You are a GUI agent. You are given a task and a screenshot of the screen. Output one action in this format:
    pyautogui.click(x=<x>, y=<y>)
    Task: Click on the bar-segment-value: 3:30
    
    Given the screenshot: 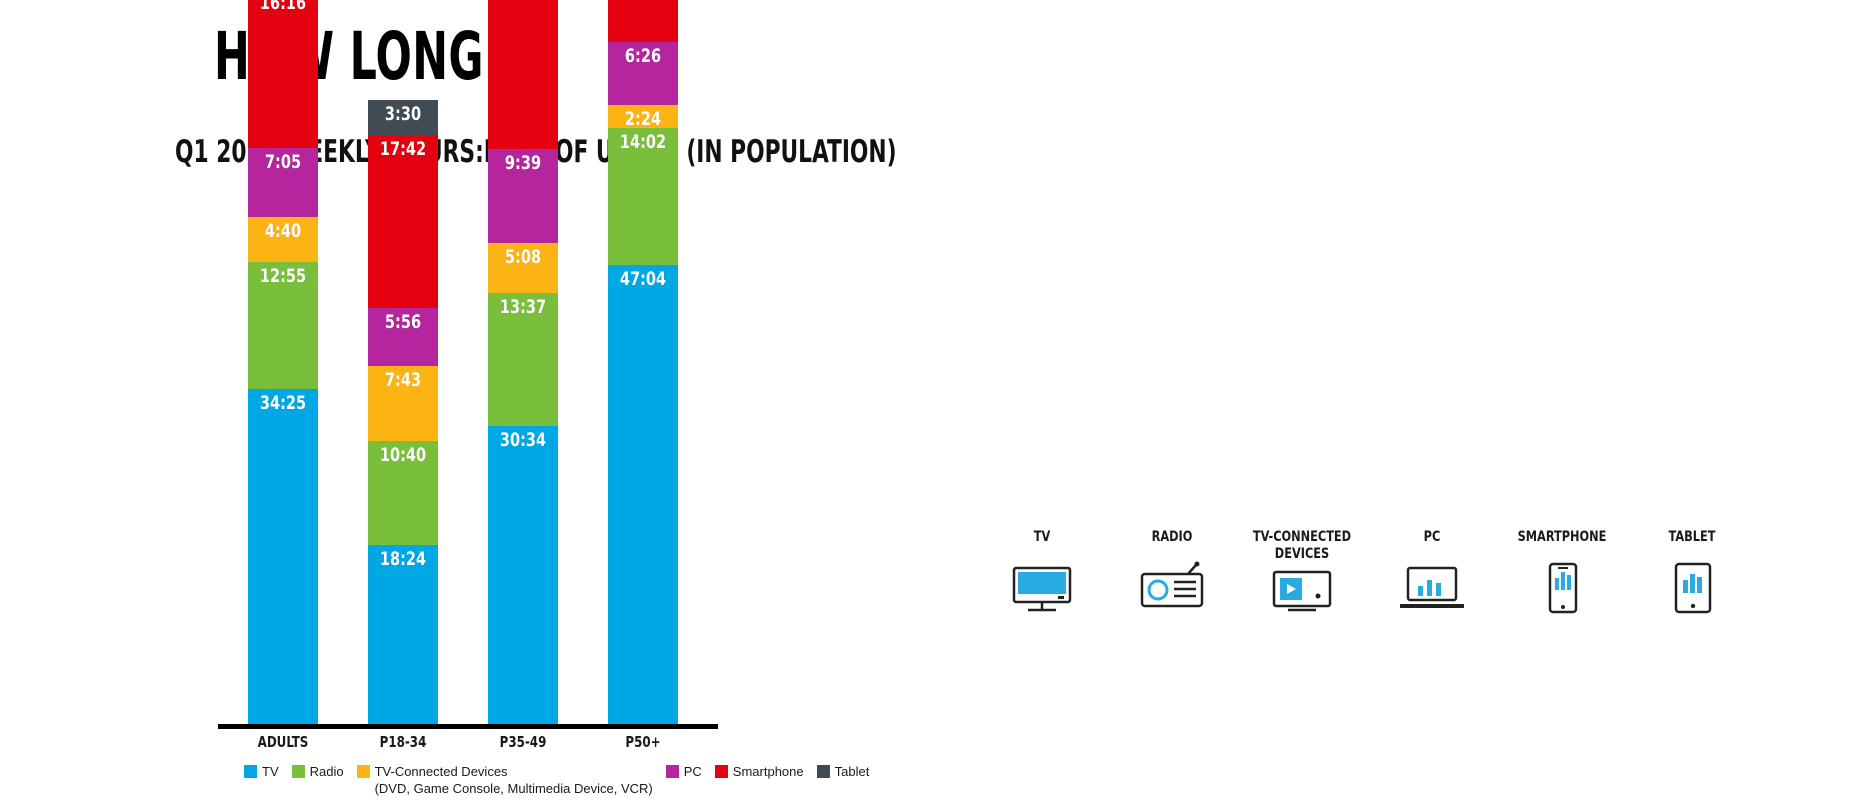 What is the action you would take?
    pyautogui.click(x=403, y=114)
    